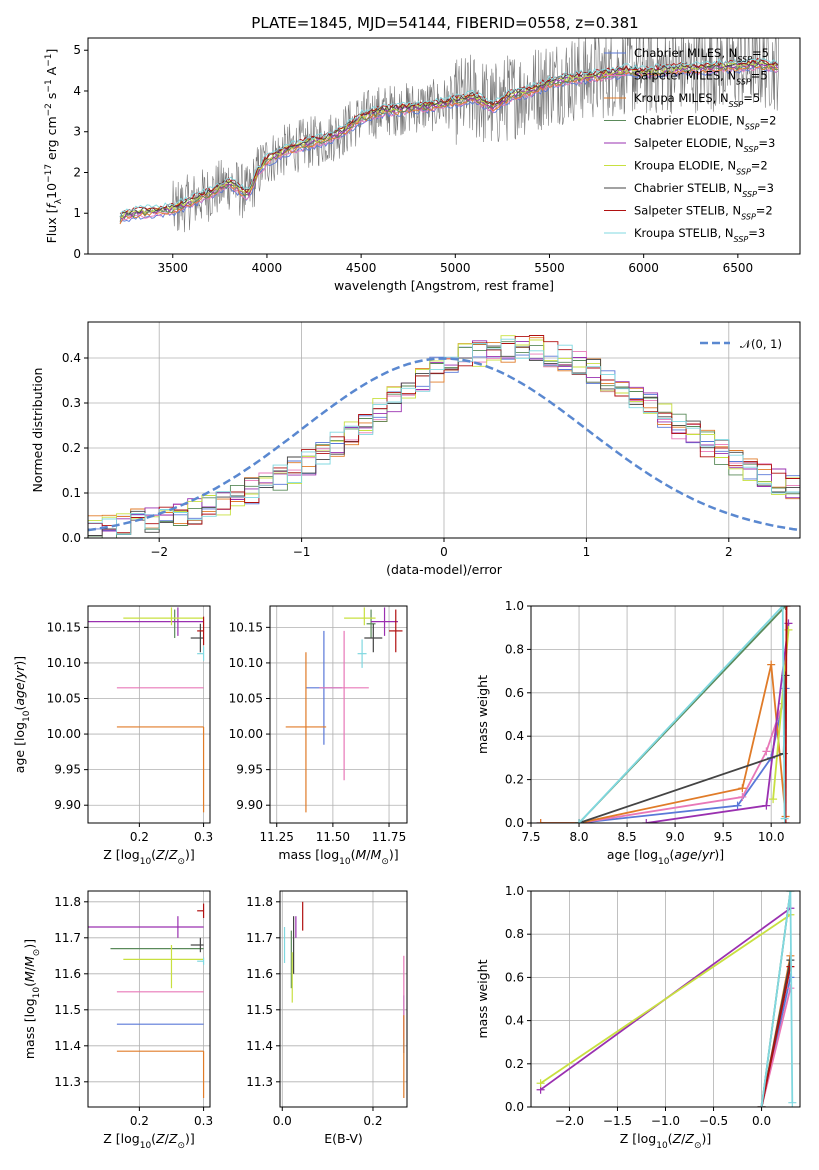 This screenshot has width=819, height=1170. Describe the element at coordinates (761, 344) in the screenshot. I see `legend-entry: 𝒩(0, 1)` at that location.